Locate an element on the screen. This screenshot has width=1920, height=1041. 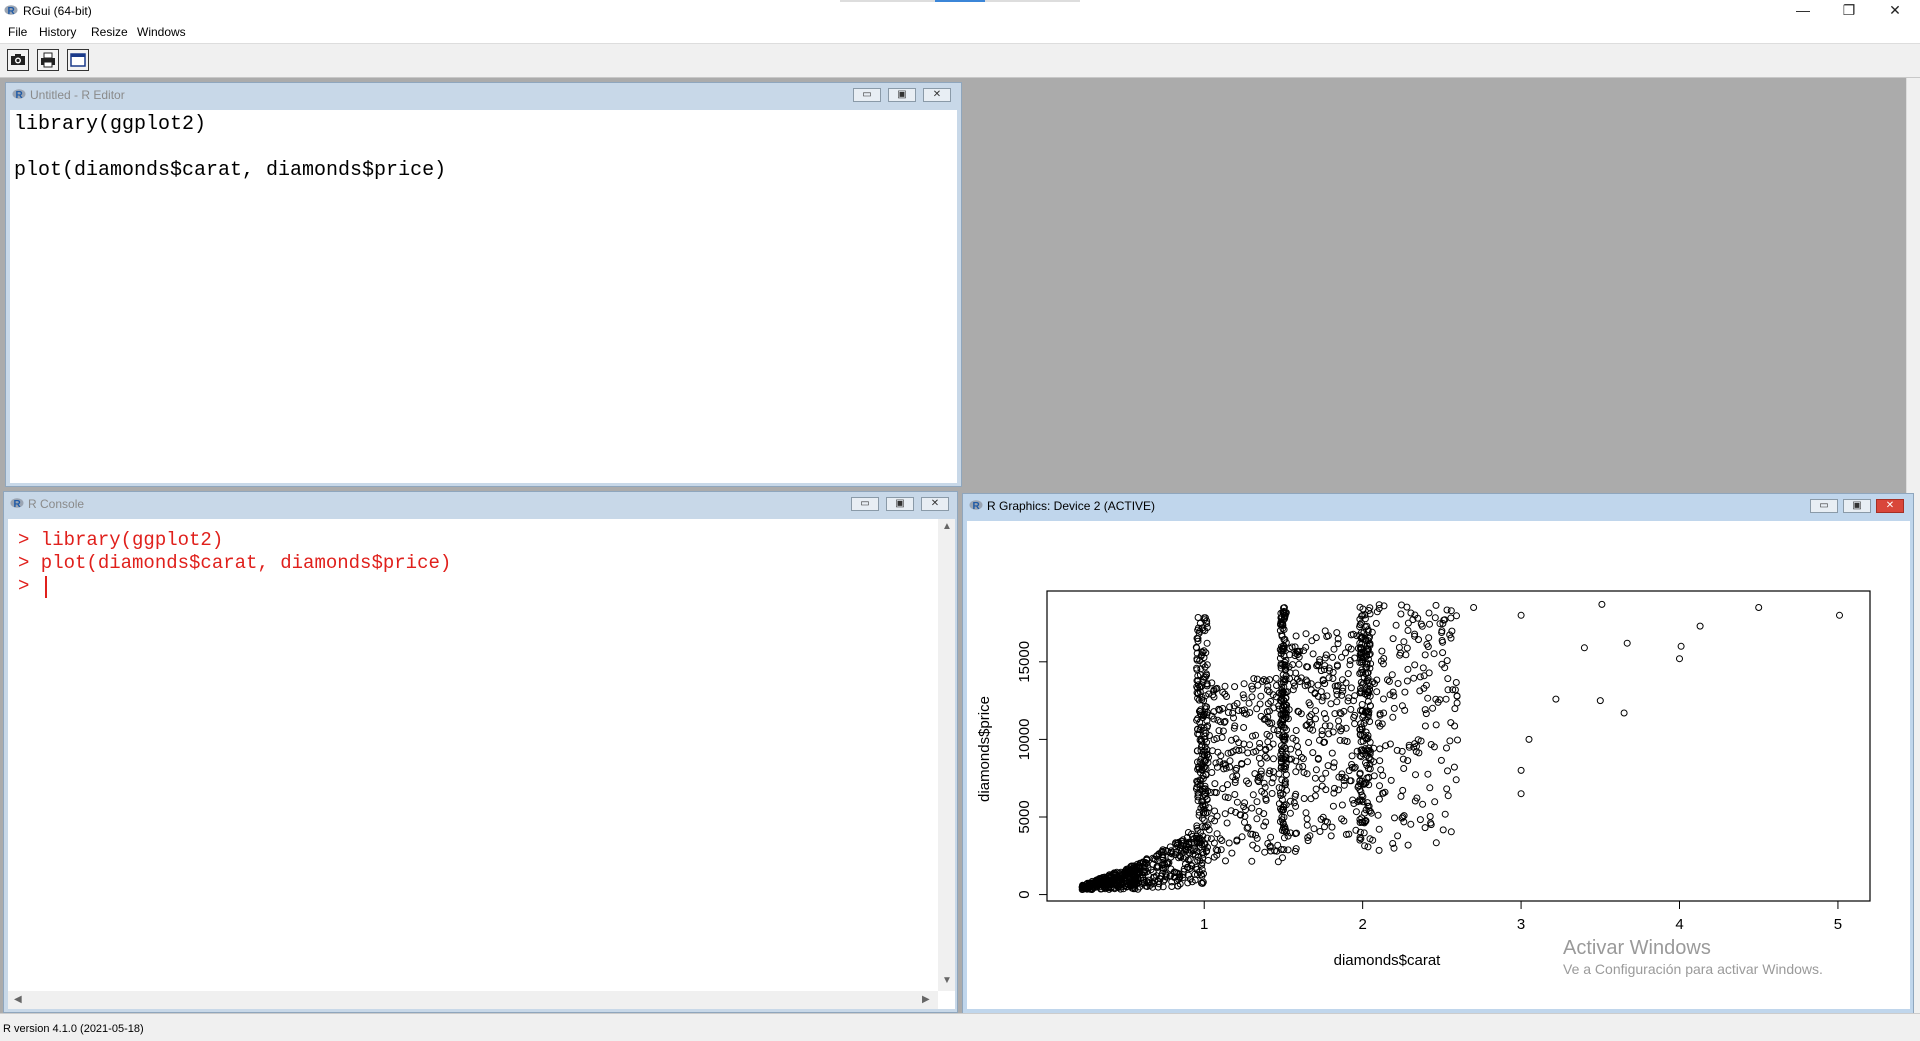
app-title: RGui (64-bit) is located at coordinates (57, 11).